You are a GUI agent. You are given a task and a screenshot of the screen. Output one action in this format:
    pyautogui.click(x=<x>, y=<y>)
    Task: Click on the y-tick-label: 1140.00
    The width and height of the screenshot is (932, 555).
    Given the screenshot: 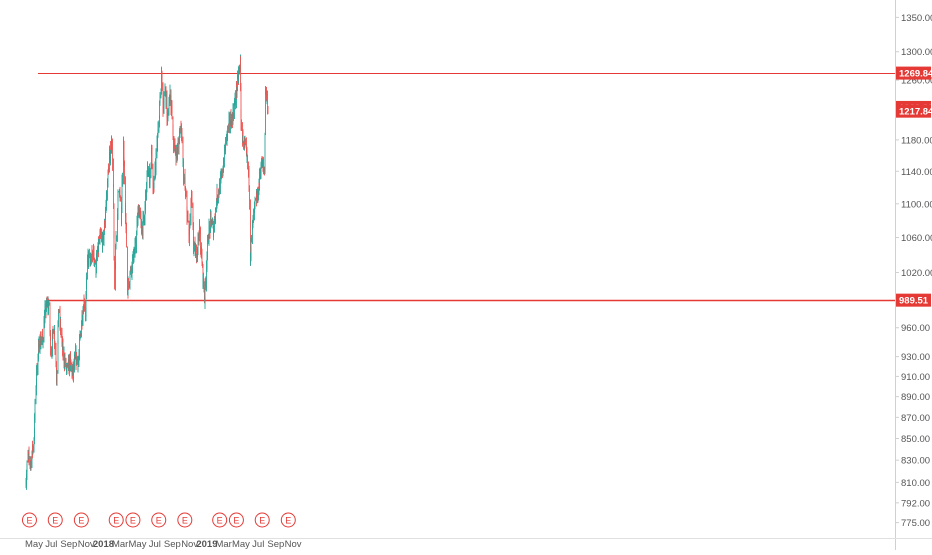 What is the action you would take?
    pyautogui.click(x=916, y=172)
    